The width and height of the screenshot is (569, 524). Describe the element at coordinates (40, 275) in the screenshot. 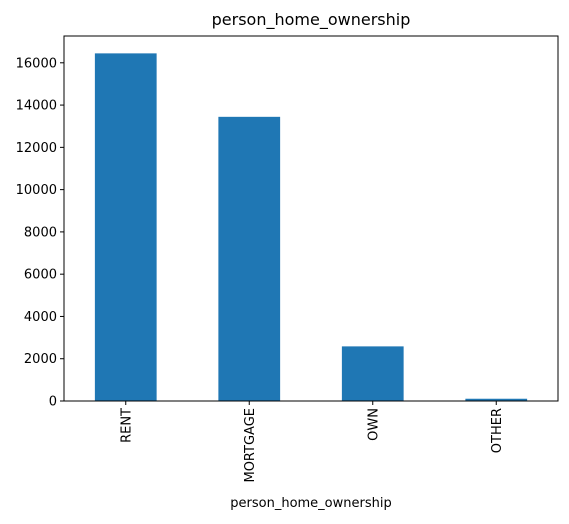

I see `y-tick-label: 6000` at that location.